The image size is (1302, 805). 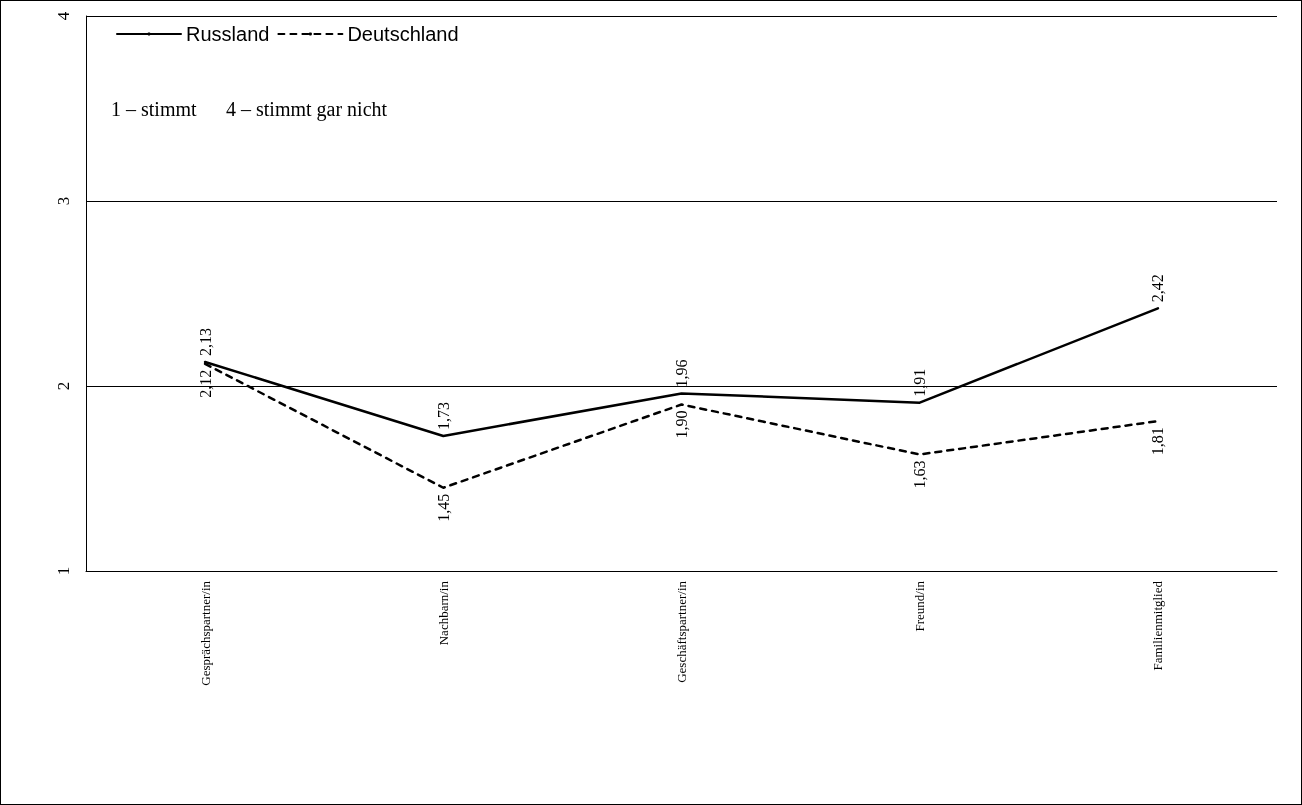 I want to click on legend-label: Russland, so click(x=228, y=34).